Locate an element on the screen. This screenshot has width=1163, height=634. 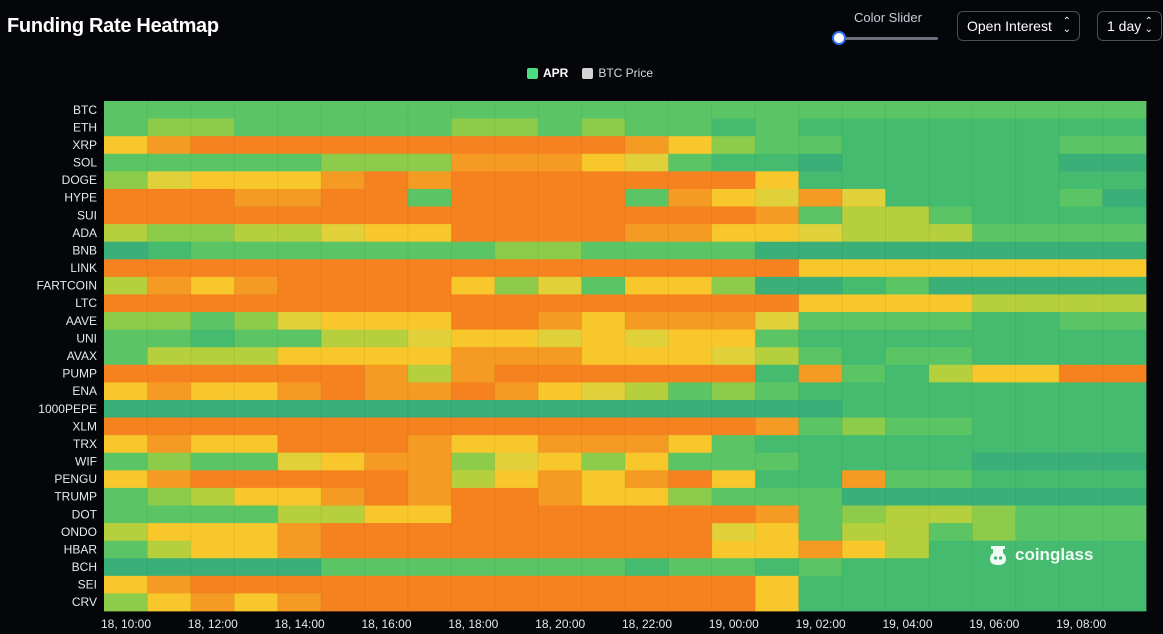
metric-select: Open Interest ⌃ ⌄ is located at coordinates (1018, 26).